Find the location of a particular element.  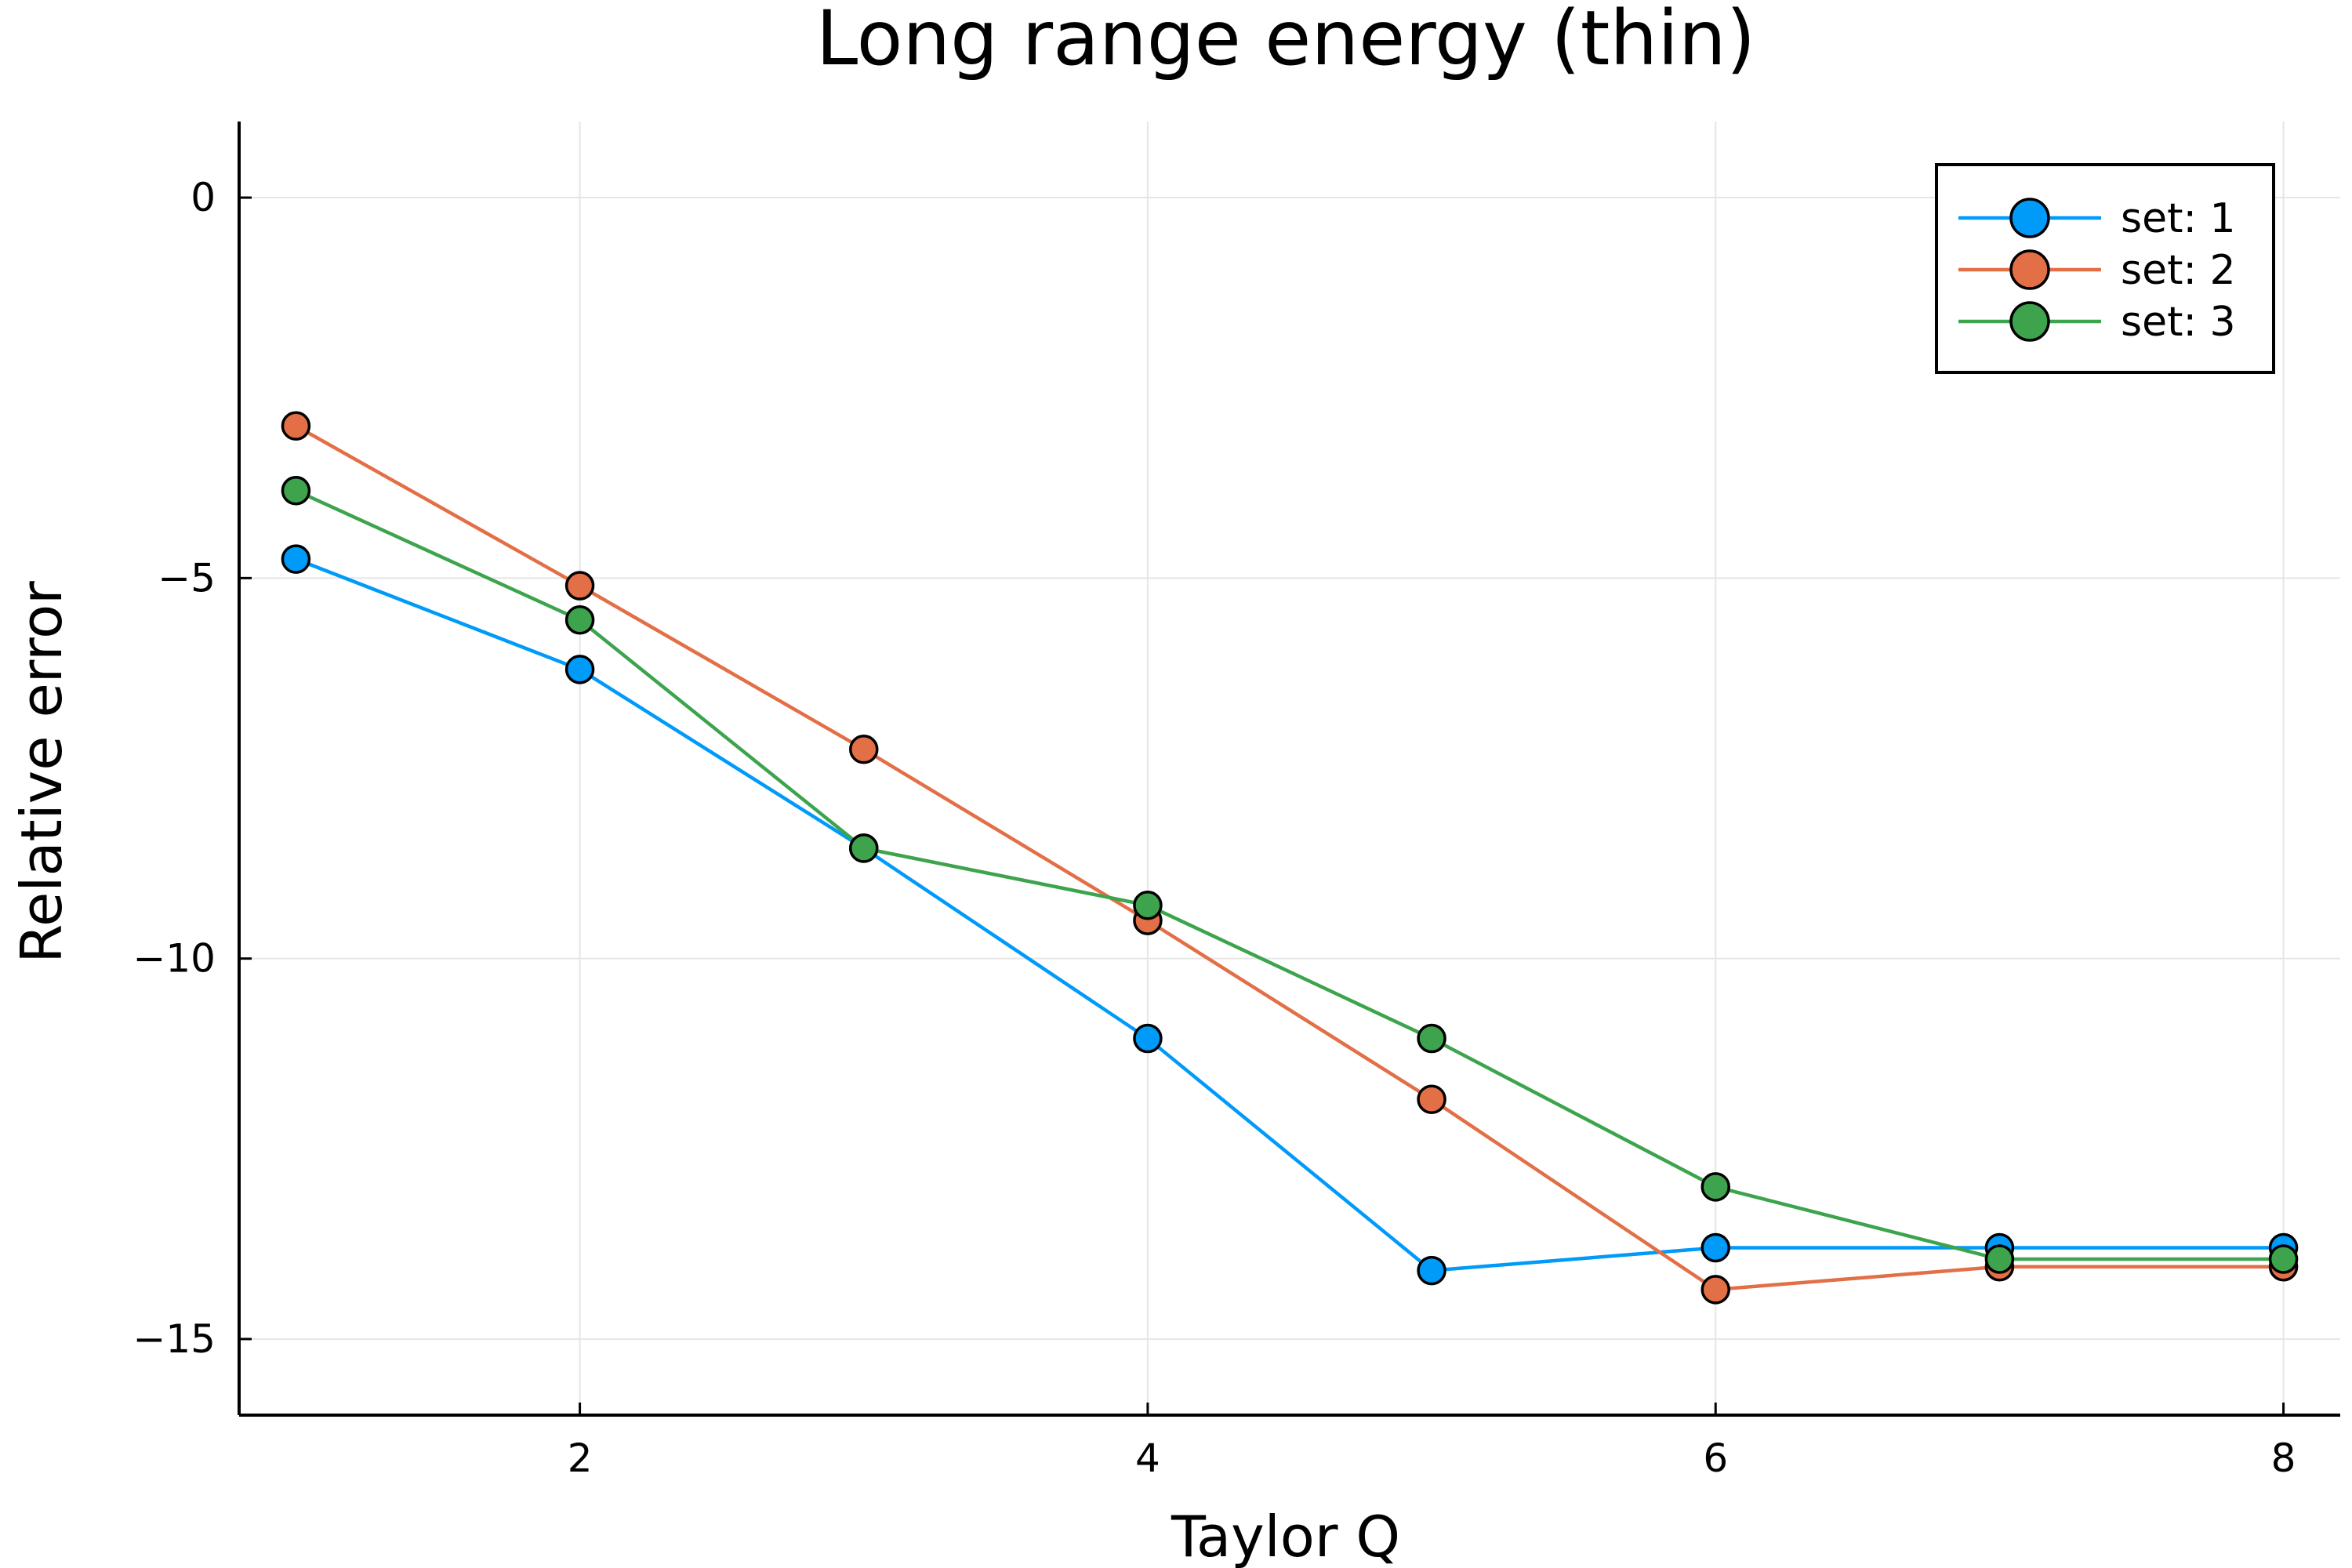

legend-label: set: 3 is located at coordinates (2178, 322).